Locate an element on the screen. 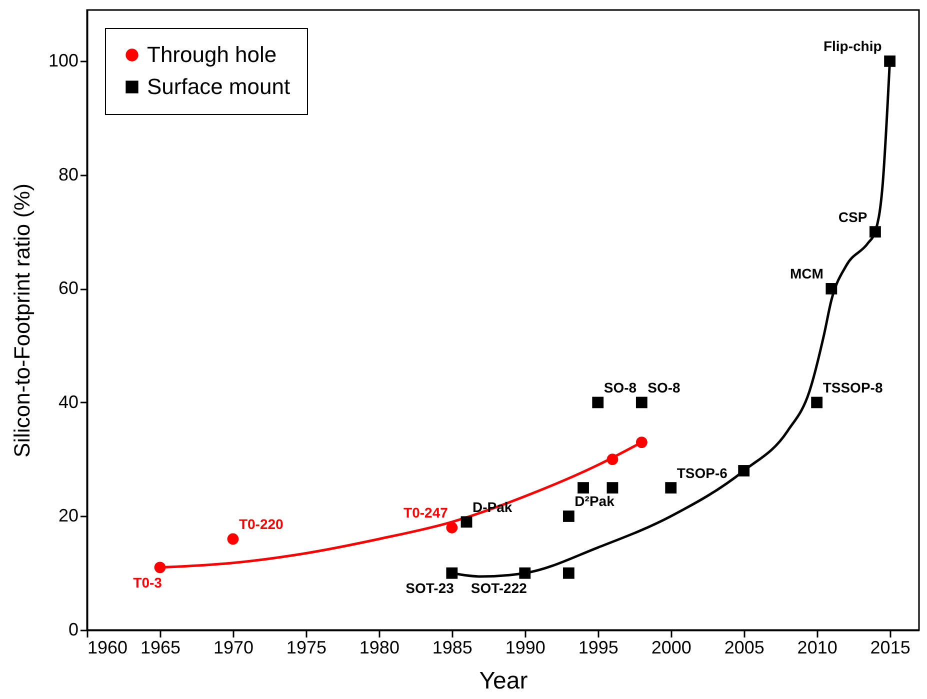 The image size is (927, 699). x-tick-label: 2010 is located at coordinates (817, 648).